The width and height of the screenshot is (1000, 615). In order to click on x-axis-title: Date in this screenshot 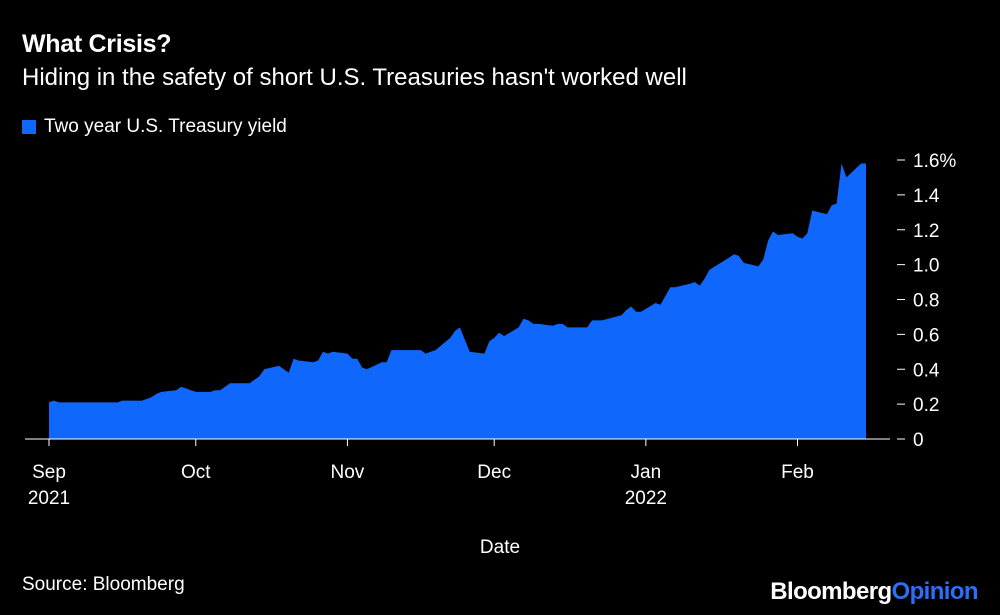, I will do `click(500, 547)`.